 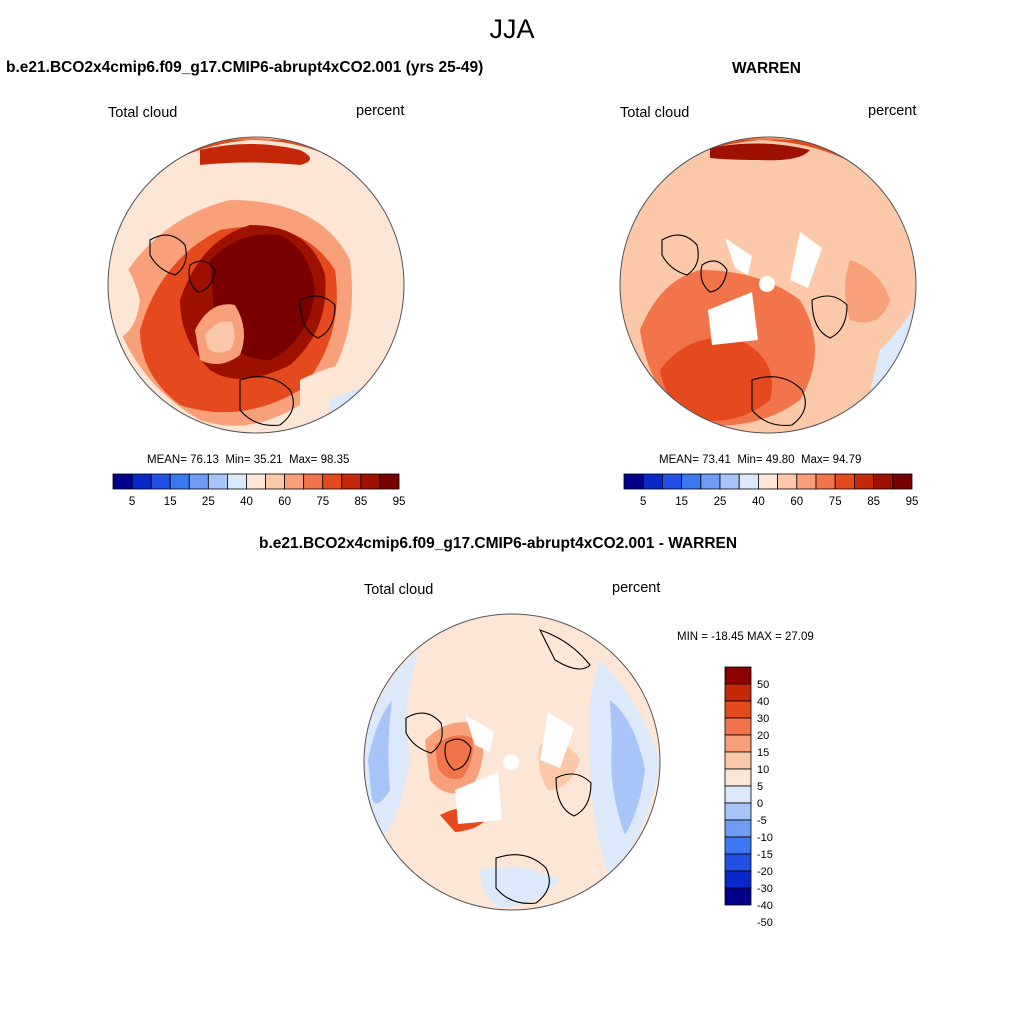 I want to click on panel3-map, so click(x=512, y=762).